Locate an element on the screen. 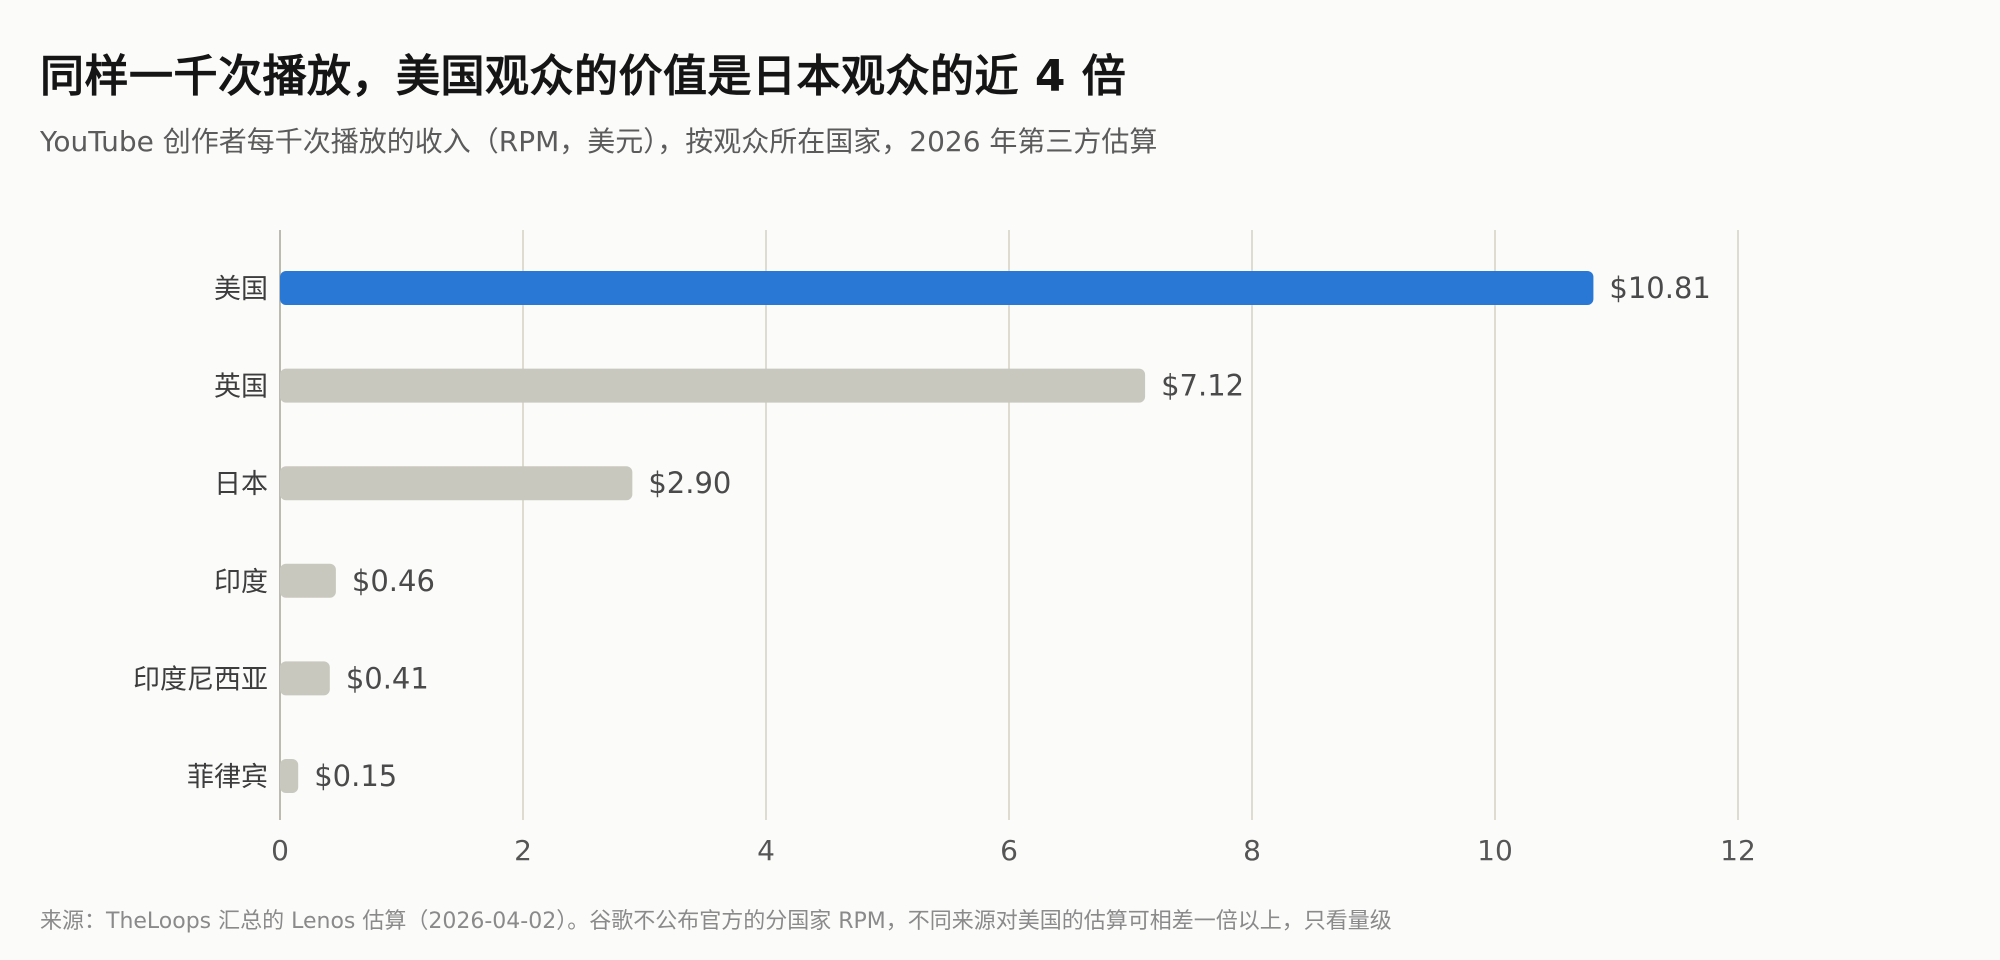 This screenshot has height=960, width=2000. category-label: 英国 is located at coordinates (241, 387).